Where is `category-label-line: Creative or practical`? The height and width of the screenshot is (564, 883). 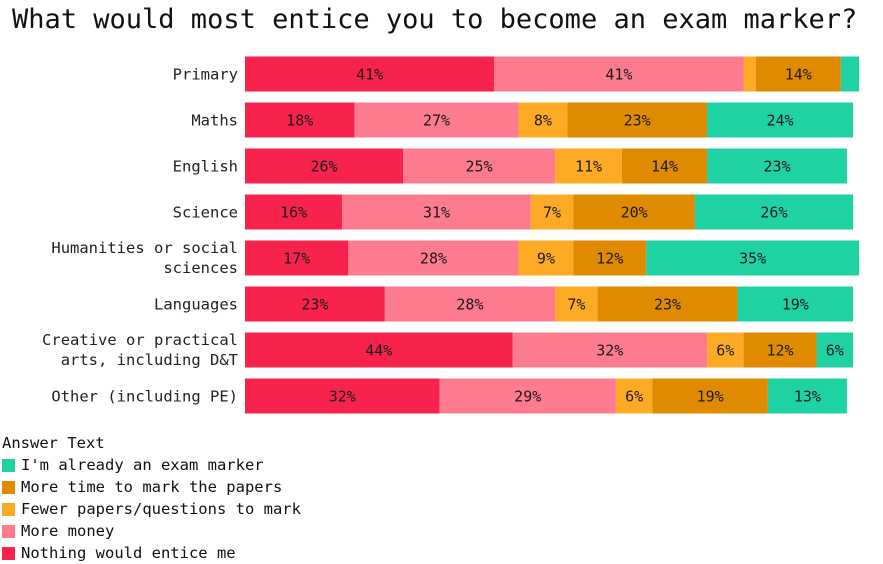
category-label-line: Creative or practical is located at coordinates (140, 340).